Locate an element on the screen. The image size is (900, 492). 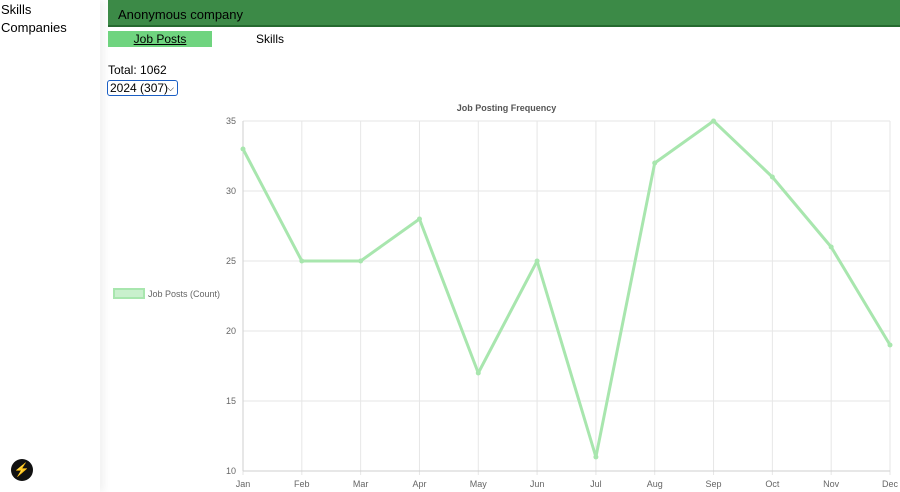
x-tick-label: Mar is located at coordinates (361, 484).